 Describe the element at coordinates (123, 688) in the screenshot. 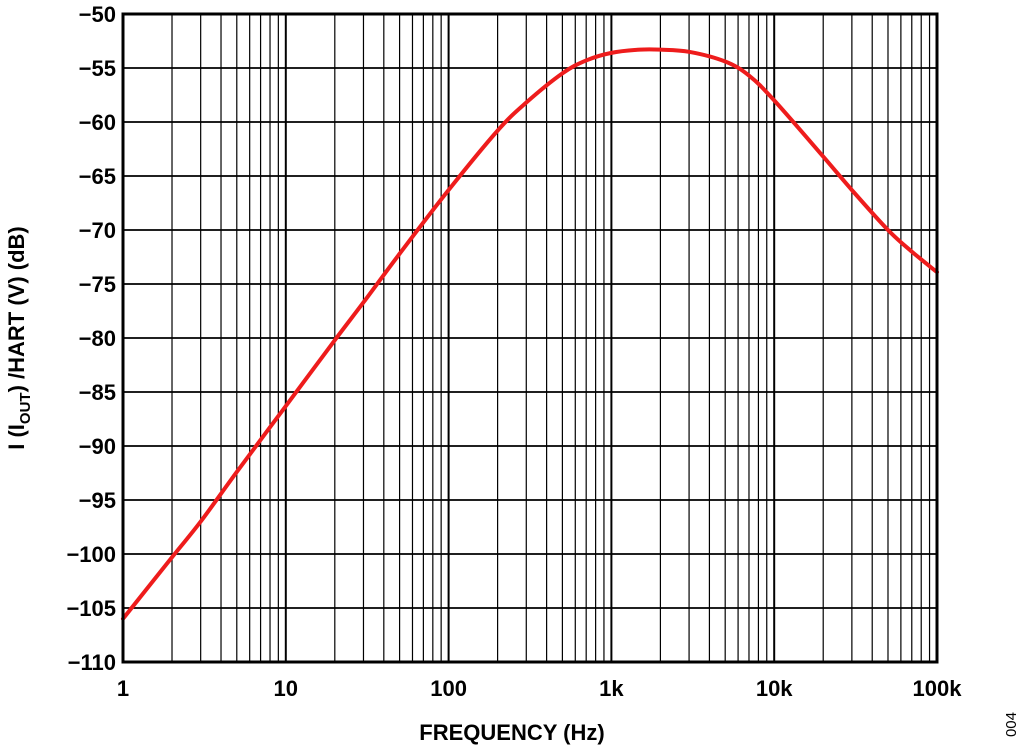

I see `x-tick-label: 1` at that location.